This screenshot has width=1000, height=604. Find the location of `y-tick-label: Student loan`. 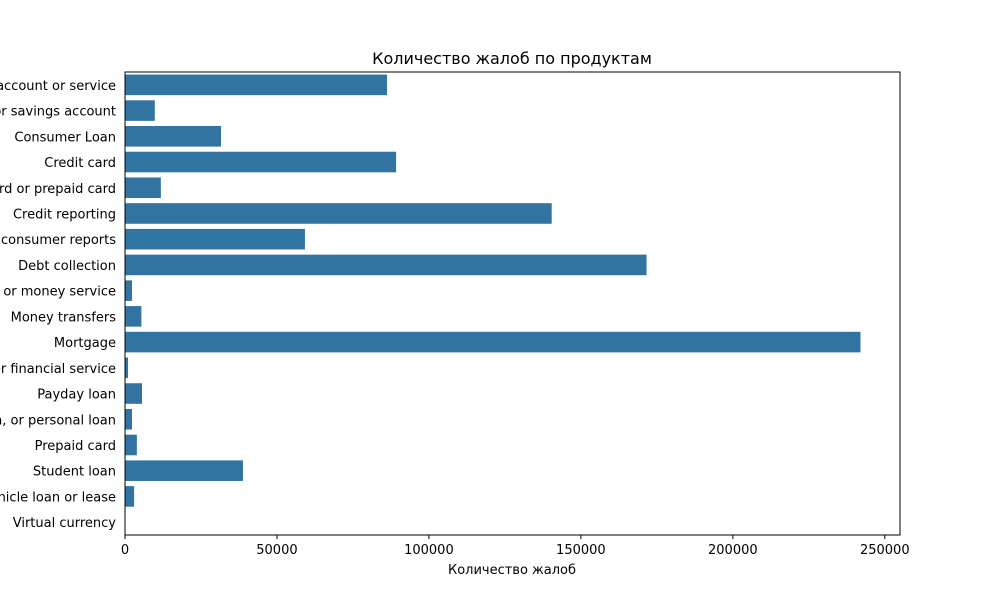

y-tick-label: Student loan is located at coordinates (74, 472).